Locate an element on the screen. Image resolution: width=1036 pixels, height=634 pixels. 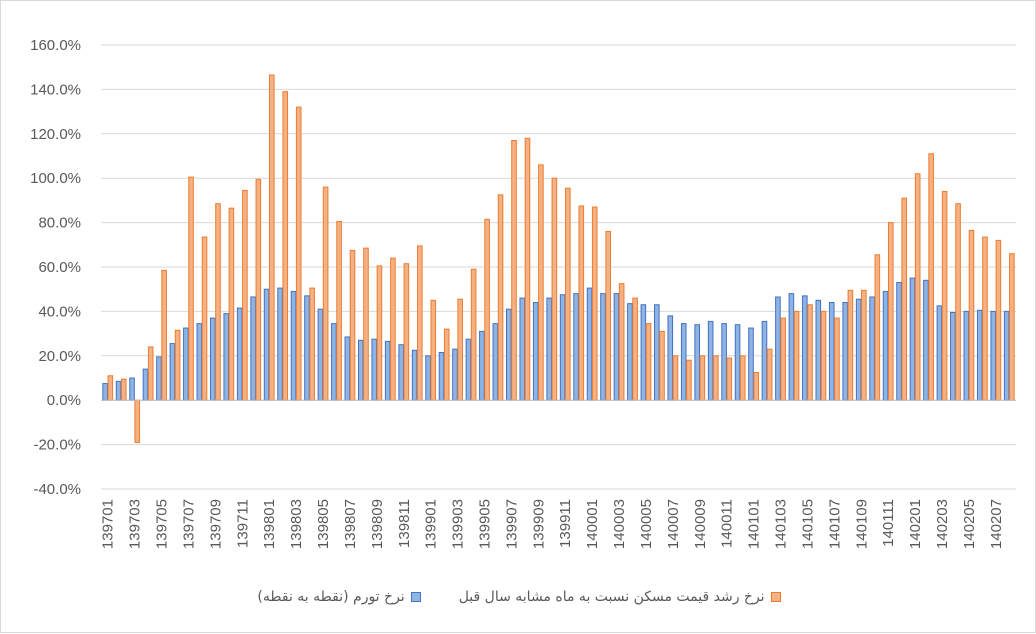
y-tick-label: 120.0% is located at coordinates (55, 134).